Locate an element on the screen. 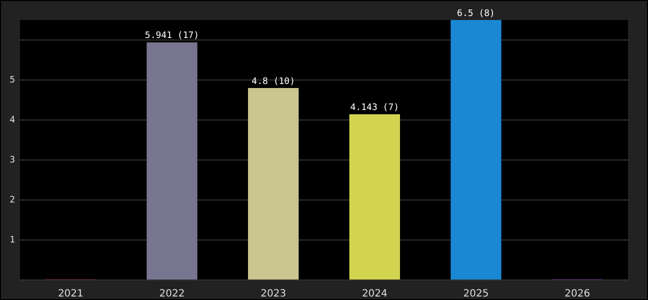 The width and height of the screenshot is (648, 300). x-tick-label: 2021 is located at coordinates (71, 294).